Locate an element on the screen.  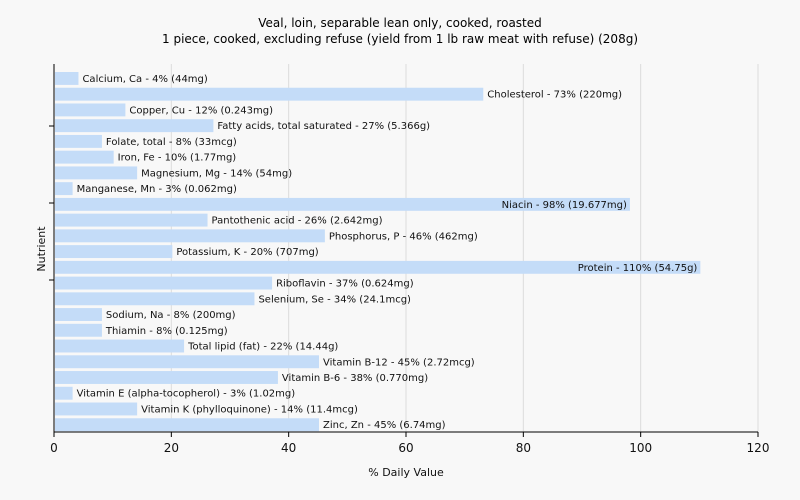
x-tick-label: 20 is located at coordinates (171, 448).